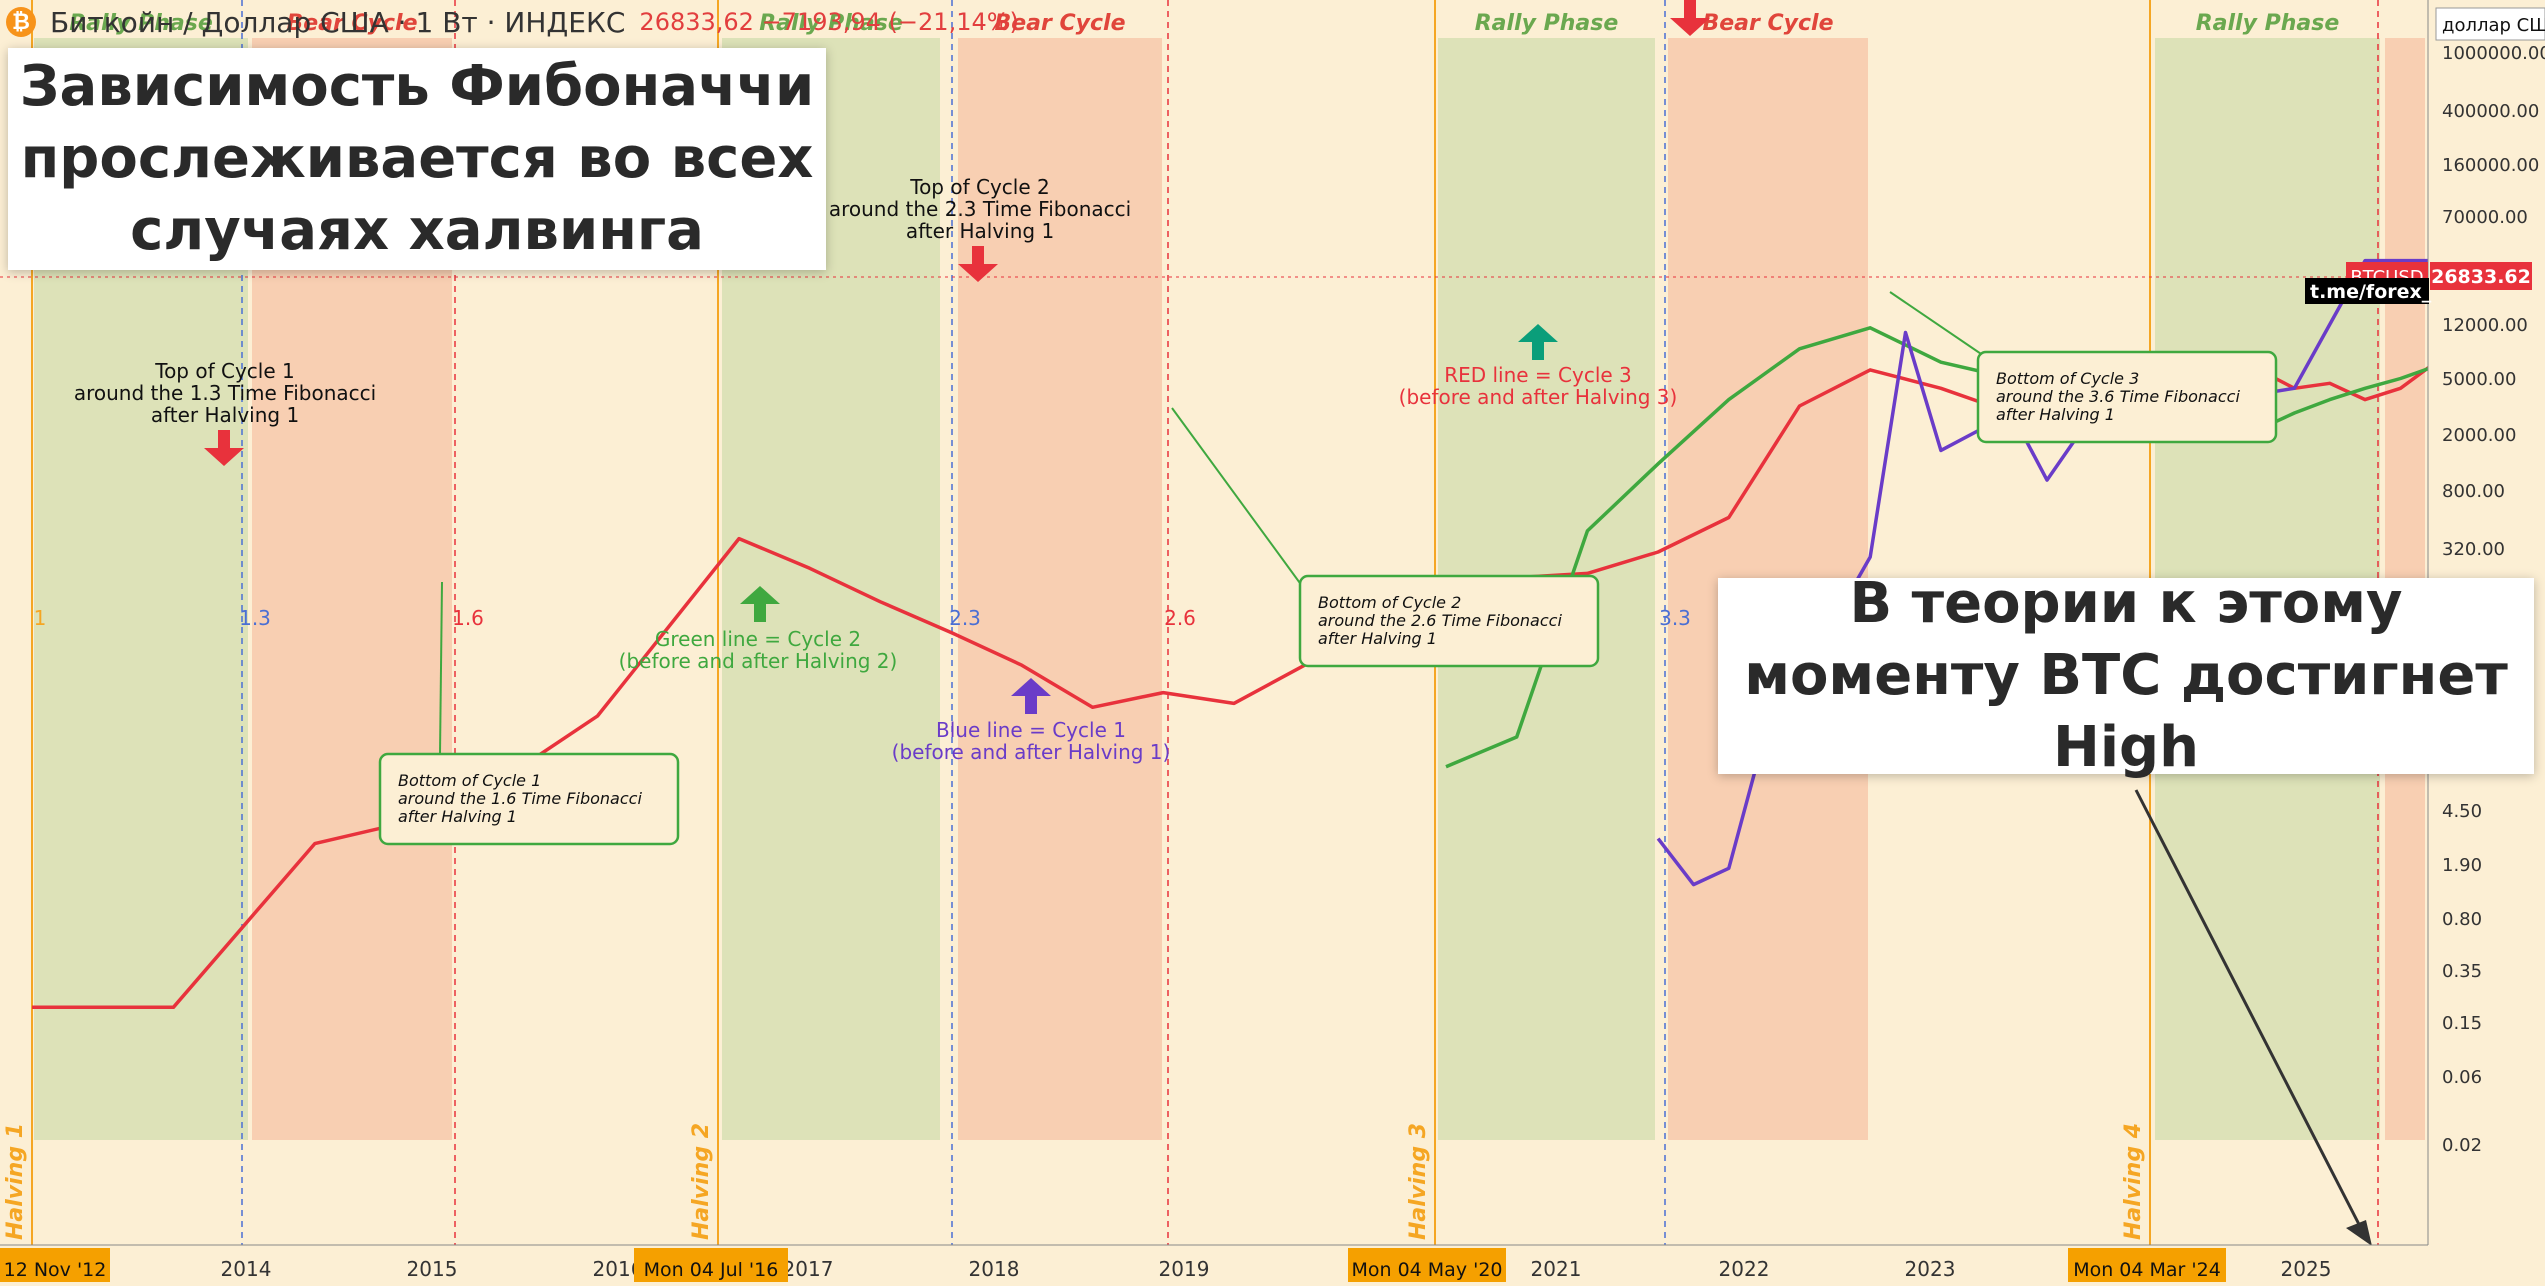 Image resolution: width=2545 pixels, height=1286 pixels. Describe the element at coordinates (758, 661) in the screenshot. I see `annotation-legend-green-line-2: (before and after Halving 2)` at that location.